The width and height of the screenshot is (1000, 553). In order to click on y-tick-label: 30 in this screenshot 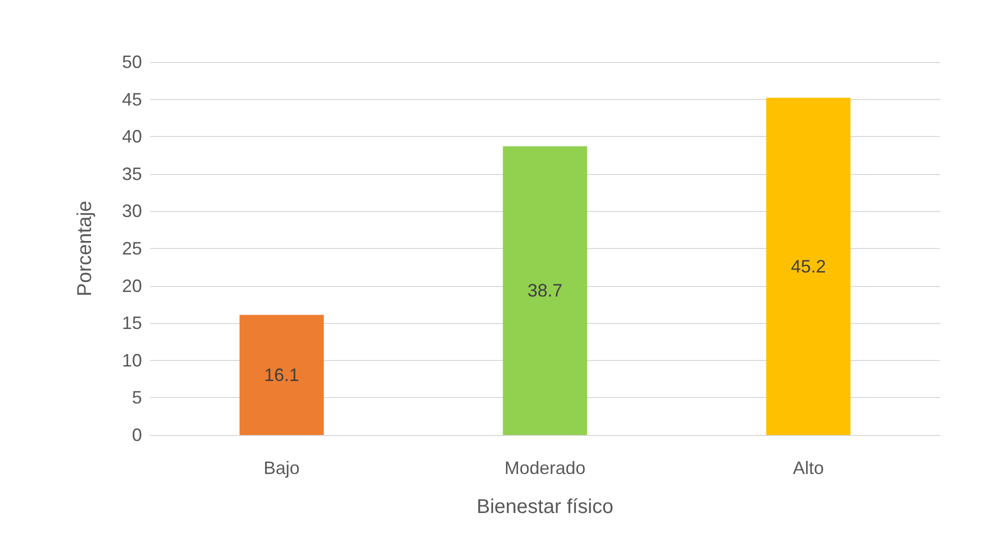, I will do `click(132, 211)`.